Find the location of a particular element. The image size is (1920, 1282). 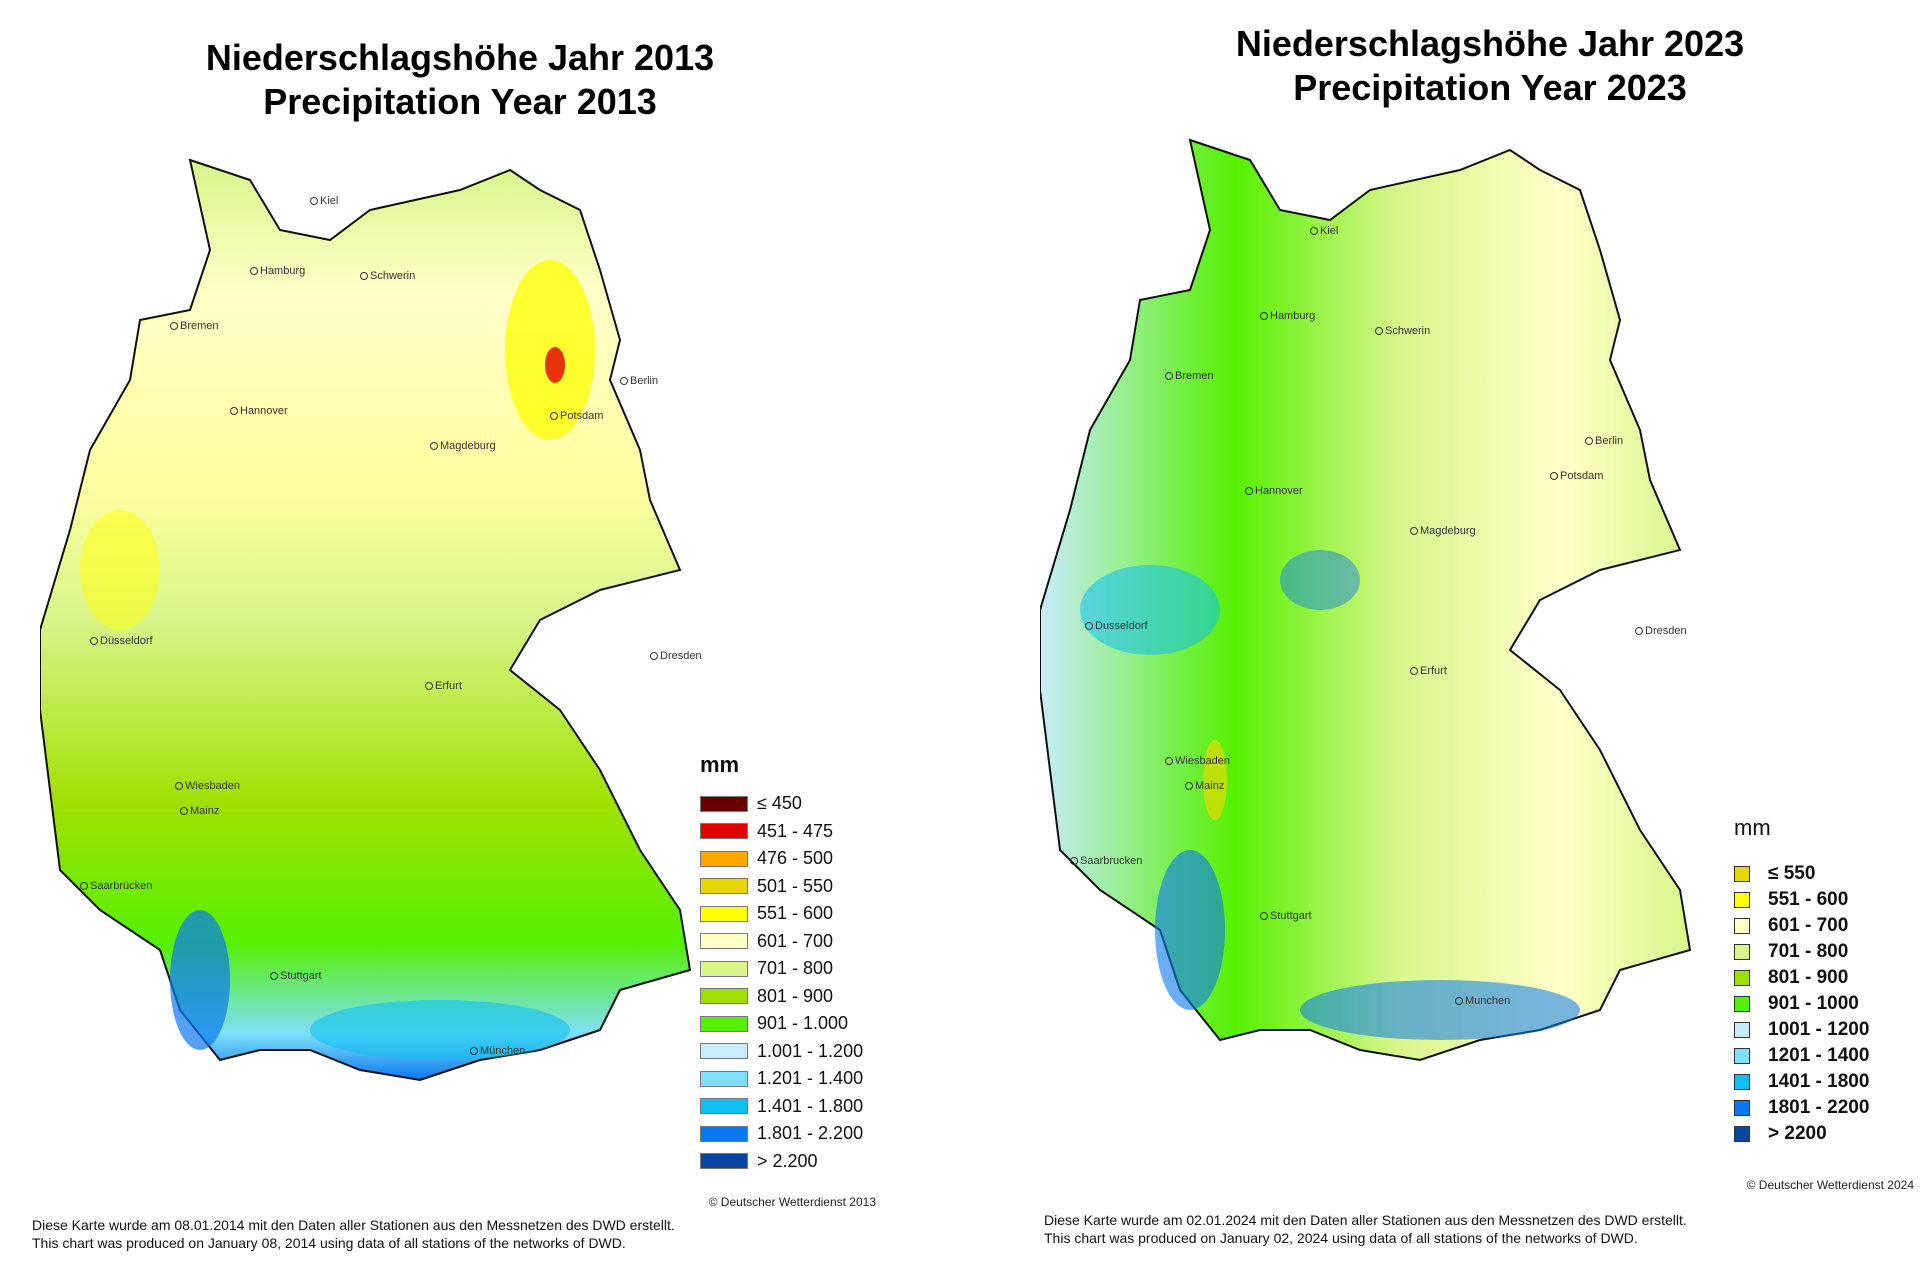

legend-item: 601 - 700 is located at coordinates (781, 942).